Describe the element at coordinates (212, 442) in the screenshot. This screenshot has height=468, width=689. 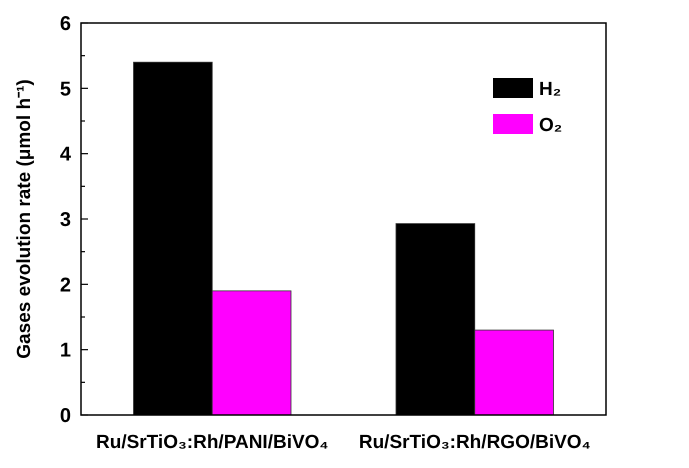
I see `x-tick-label: Ru/SrTiO₃:Rh/PANI/BiVO₄` at that location.